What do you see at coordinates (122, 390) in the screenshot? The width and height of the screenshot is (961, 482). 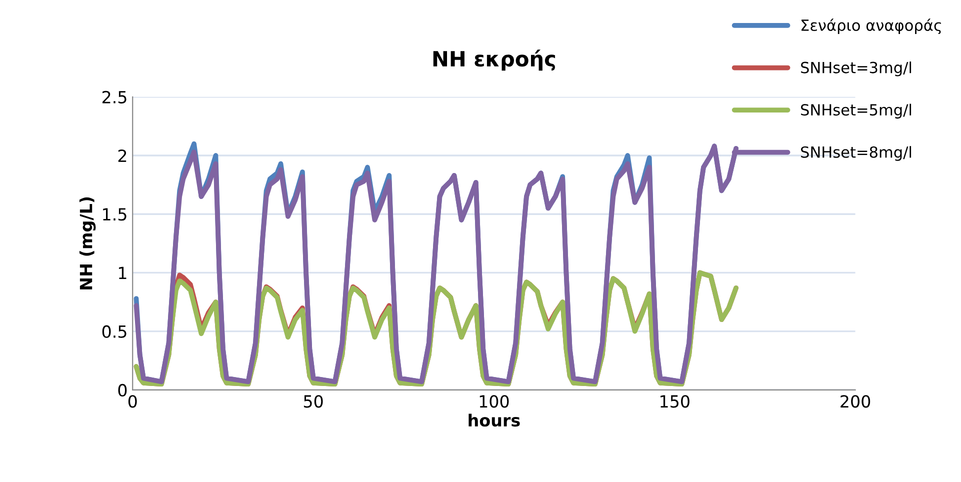 I see `y-tick-label: 0` at bounding box center [122, 390].